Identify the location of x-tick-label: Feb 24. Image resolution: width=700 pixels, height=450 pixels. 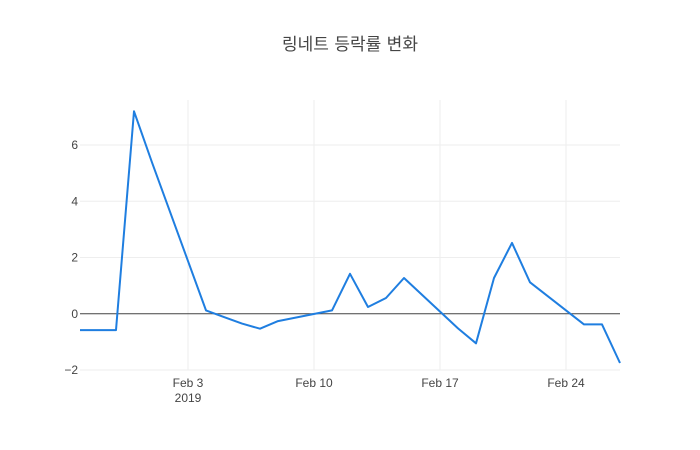
(566, 383).